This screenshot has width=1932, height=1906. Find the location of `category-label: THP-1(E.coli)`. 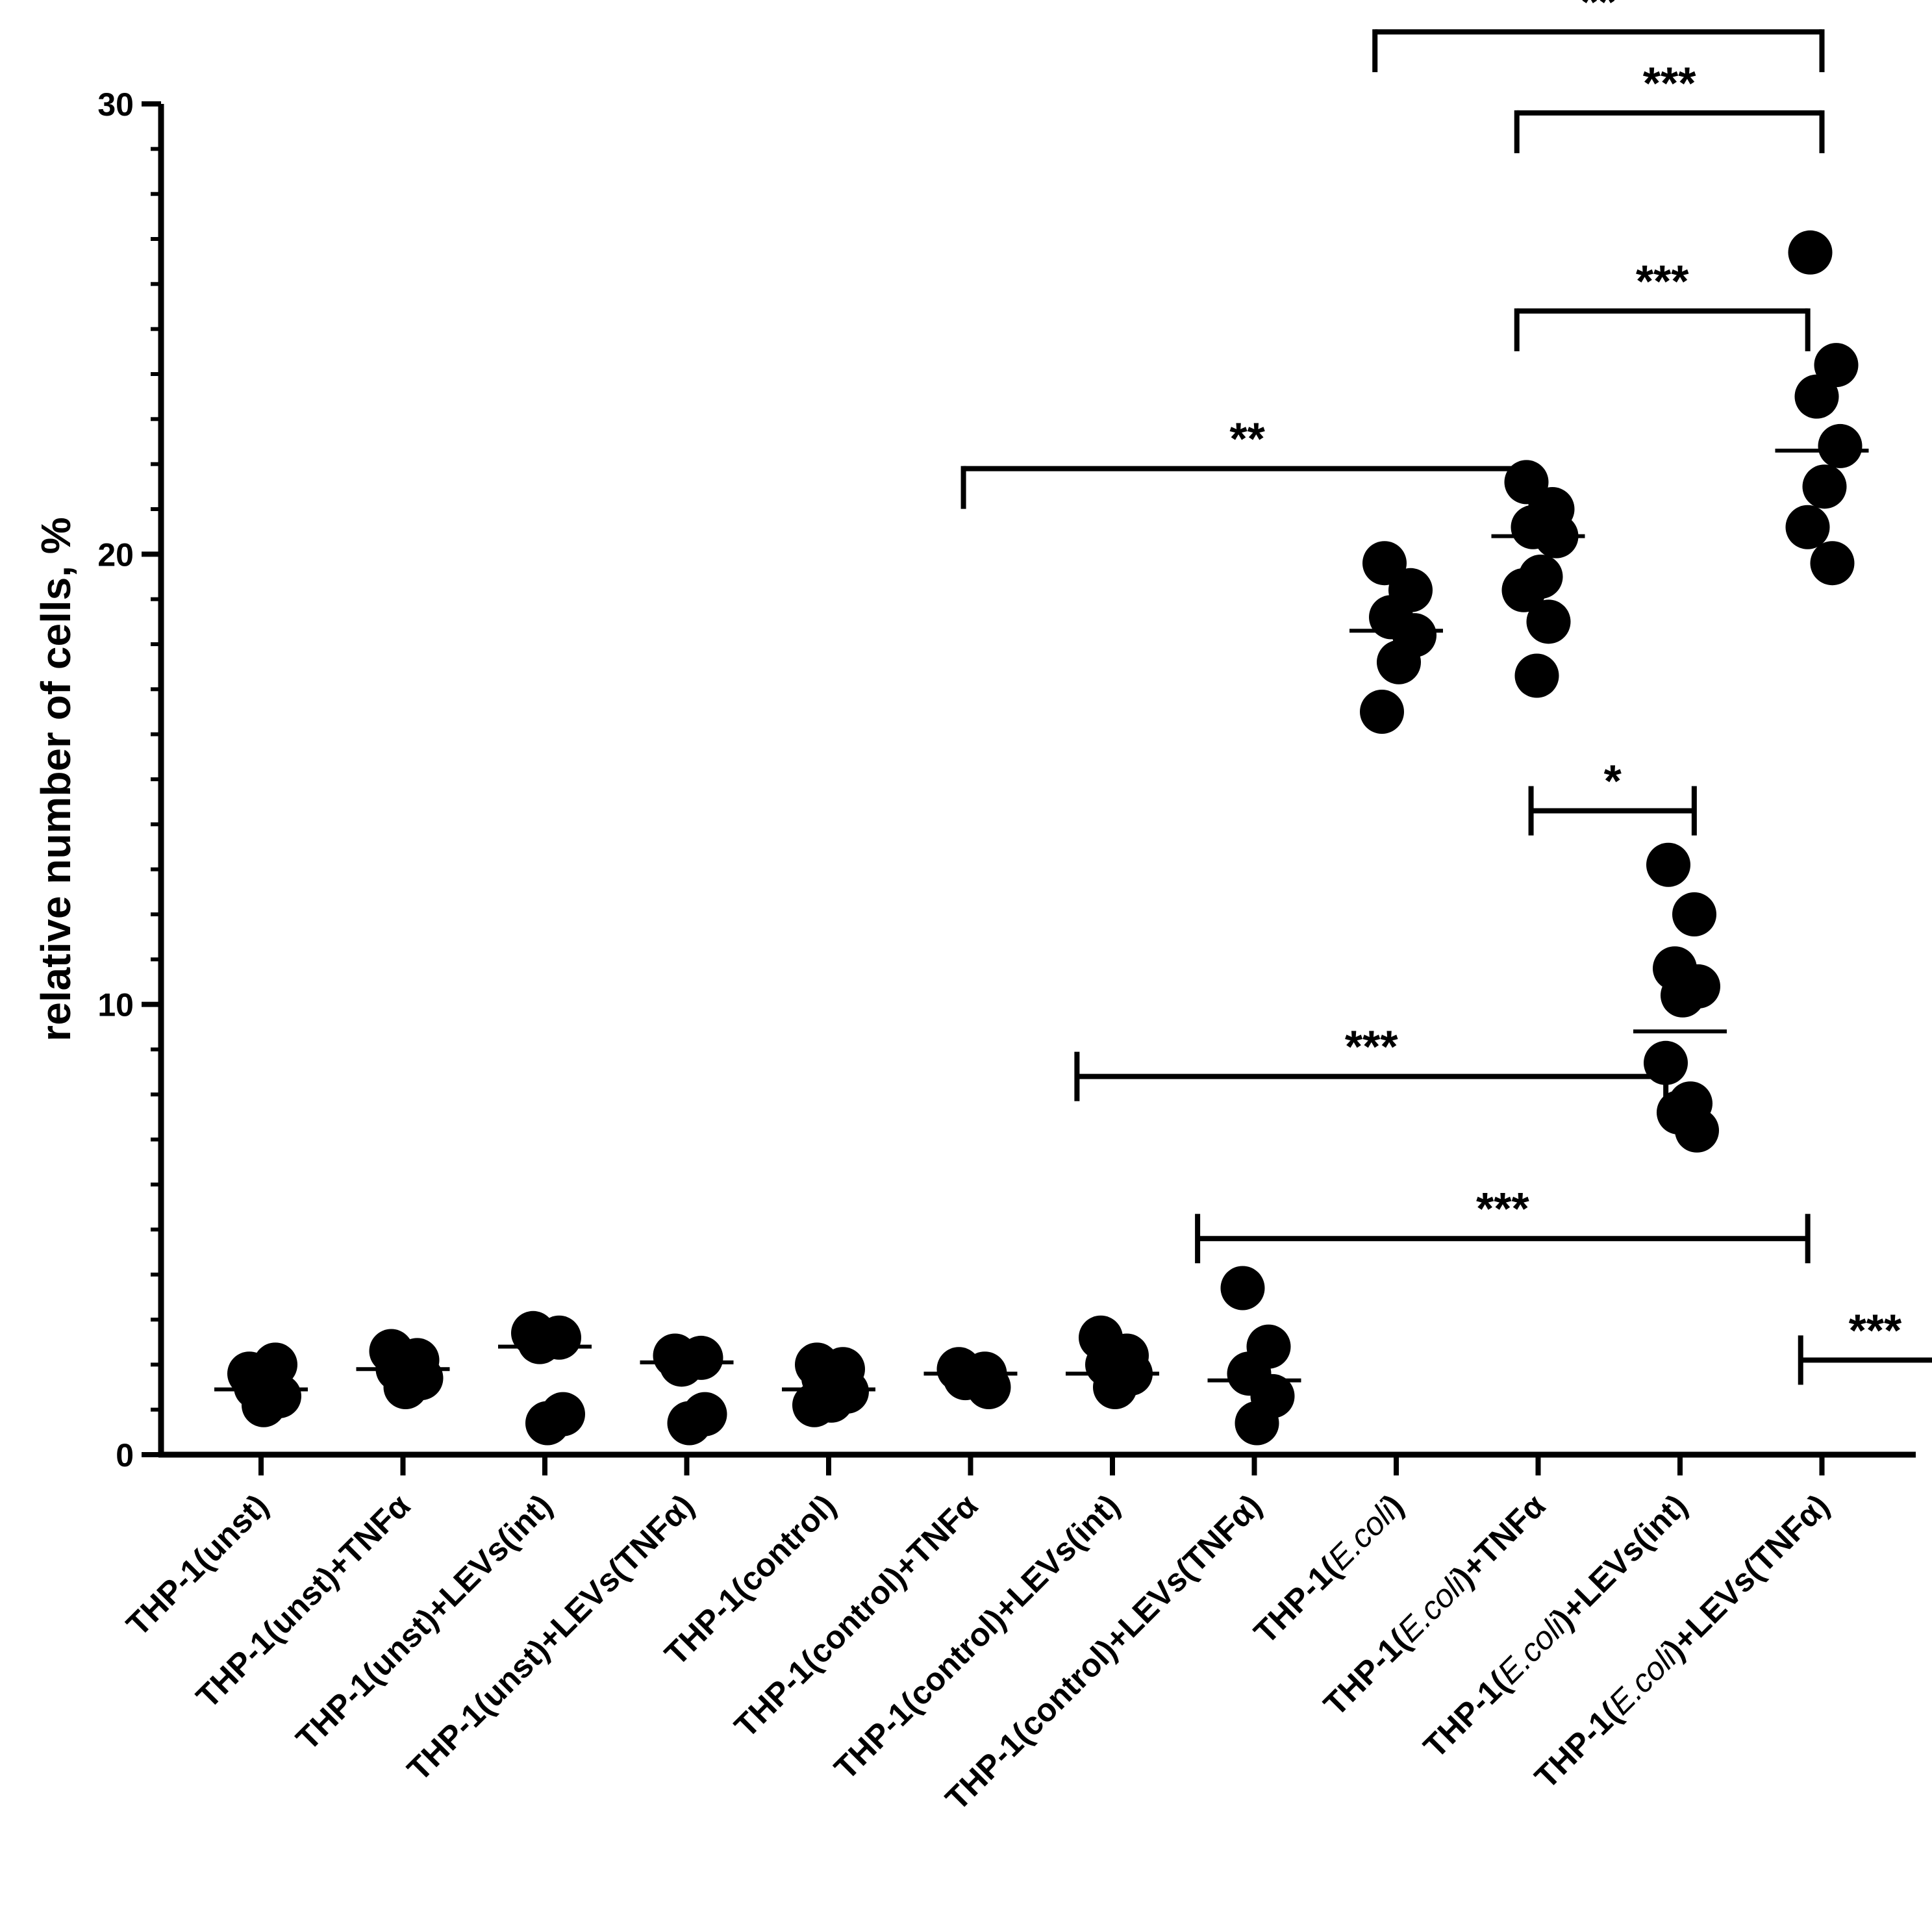

category-label: THP-1(E.coli) is located at coordinates (1329, 1569).